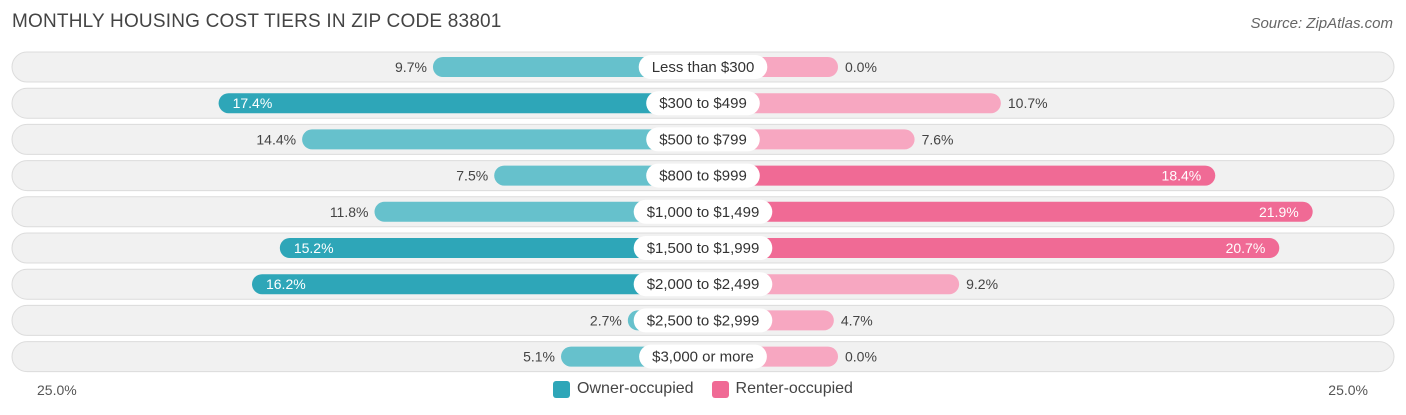 This screenshot has width=1406, height=415. Describe the element at coordinates (57, 390) in the screenshot. I see `axis-left-label: 25.0%` at that location.